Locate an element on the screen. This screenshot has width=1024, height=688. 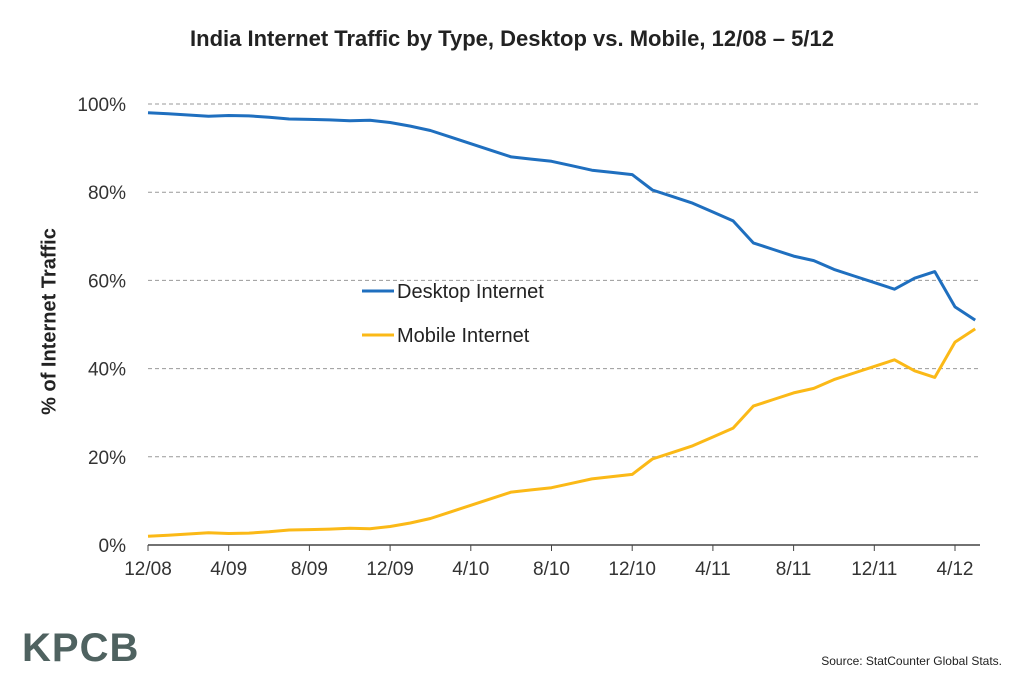
x-tick-label: 12/10 is located at coordinates (632, 569).